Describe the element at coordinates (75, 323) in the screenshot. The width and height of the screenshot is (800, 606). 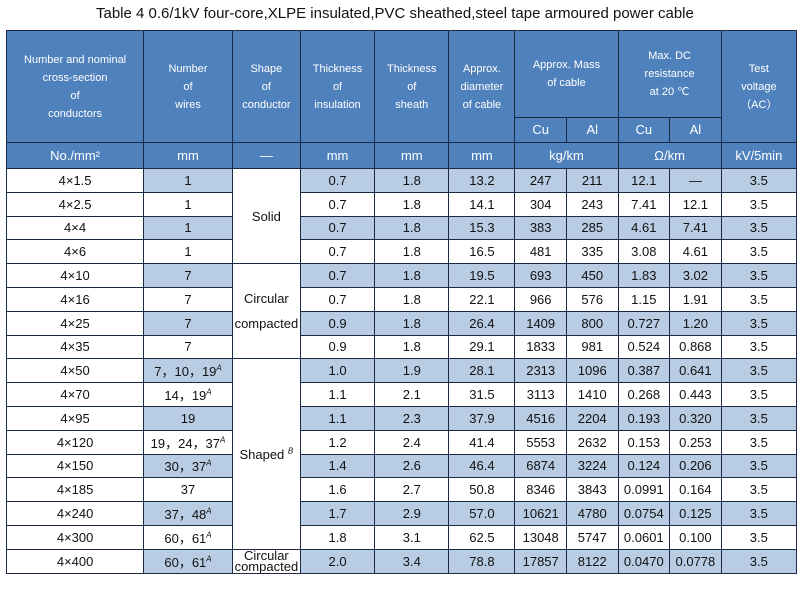
I see `cell-conductor-size: 4×25` at that location.